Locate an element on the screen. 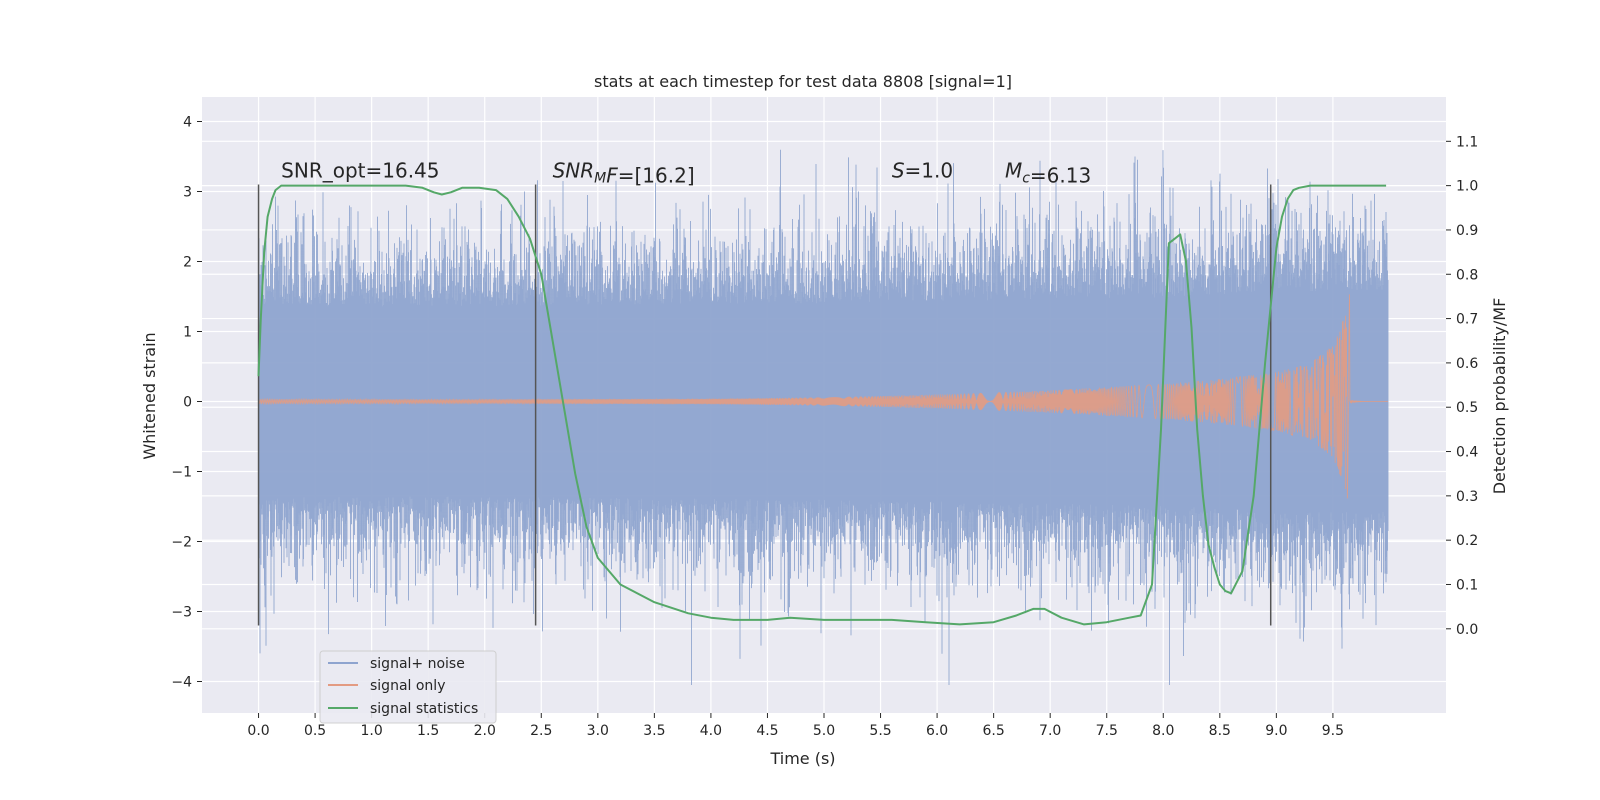  annotation-part: SNR_opt=16.45 is located at coordinates (360, 171).